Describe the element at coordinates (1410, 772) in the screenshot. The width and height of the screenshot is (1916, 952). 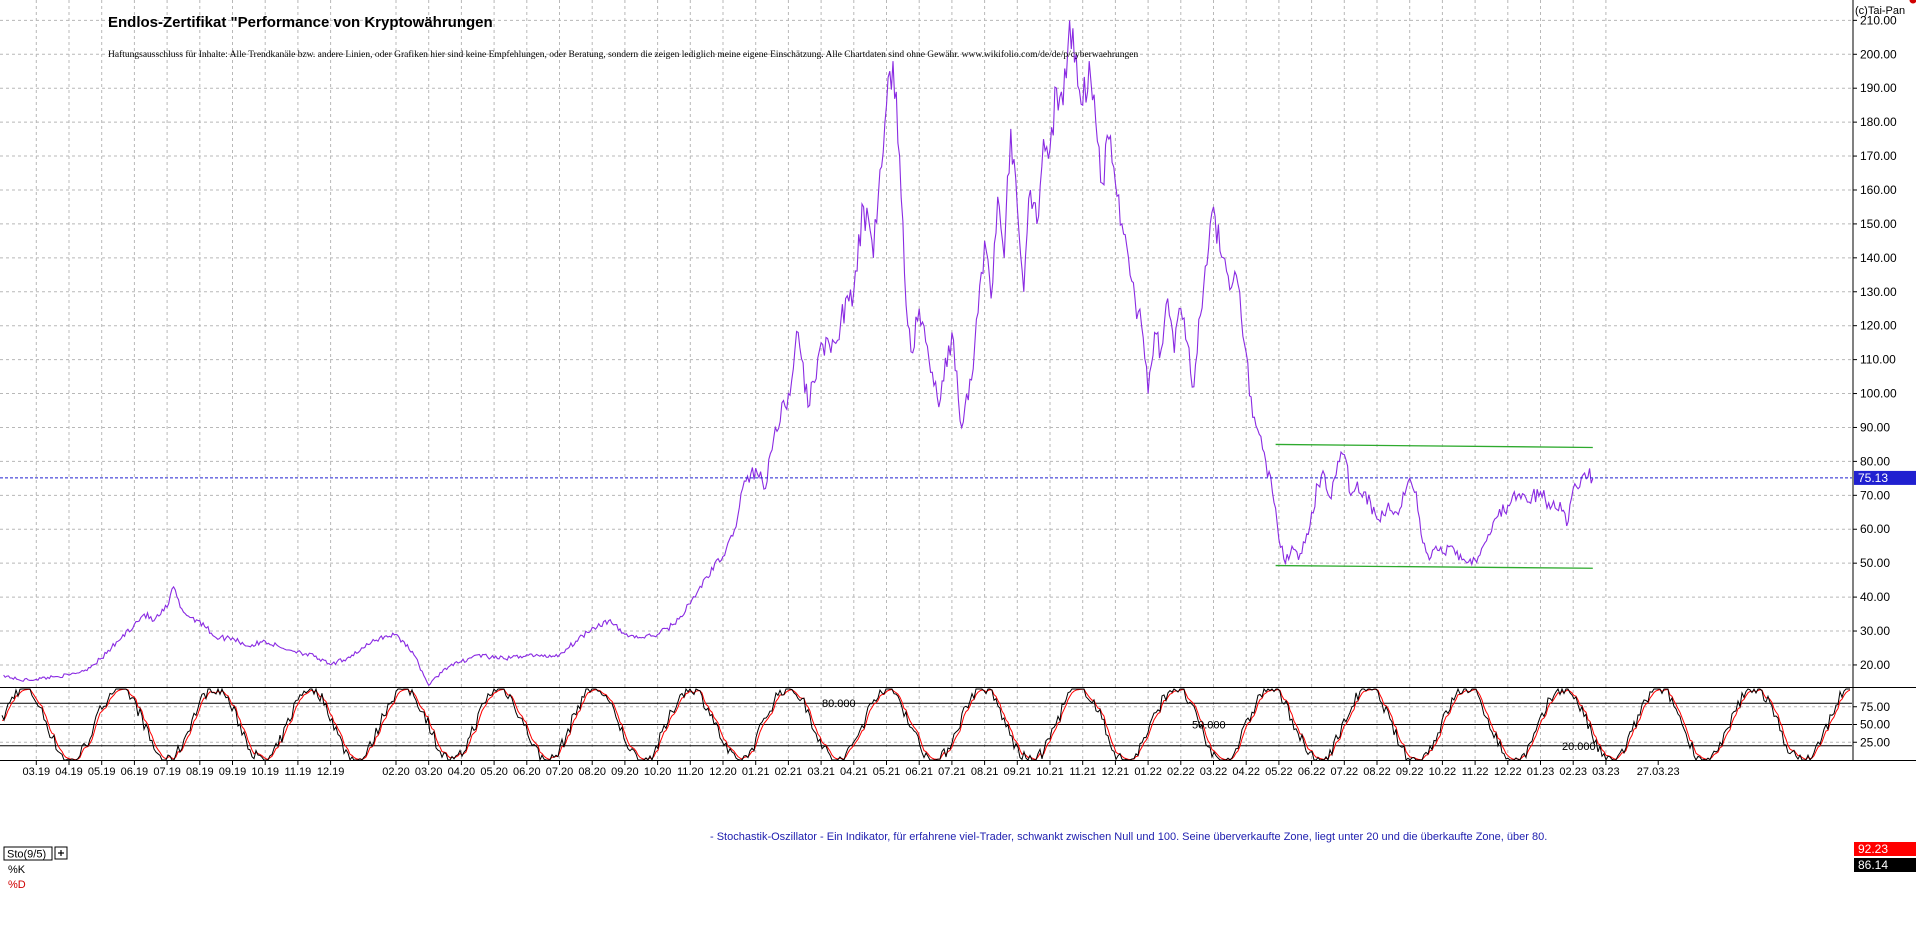
I see `x-tick-label: 09.22` at that location.